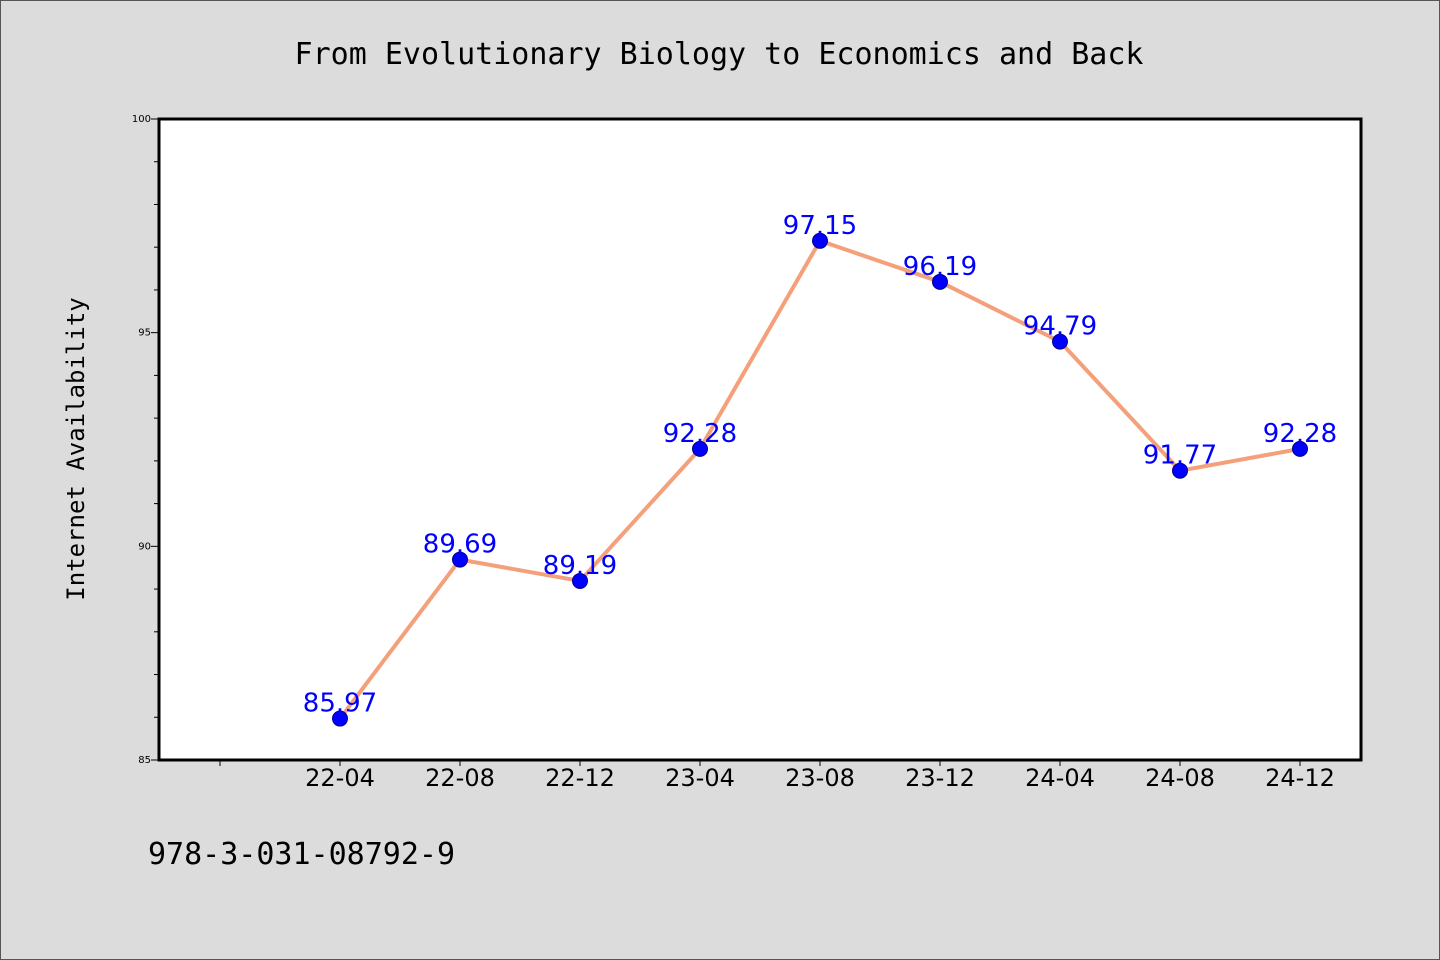 This screenshot has width=1440, height=960. What do you see at coordinates (940, 267) in the screenshot?
I see `data-label: 96.19` at bounding box center [940, 267].